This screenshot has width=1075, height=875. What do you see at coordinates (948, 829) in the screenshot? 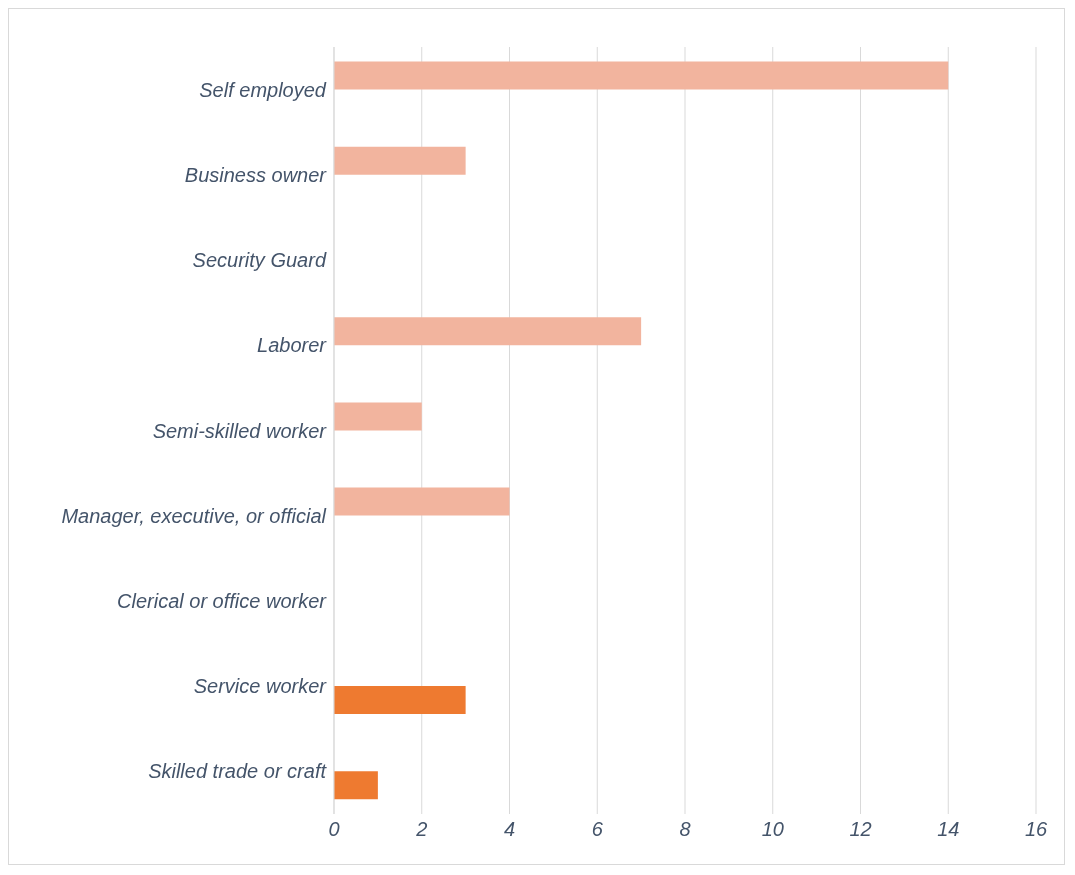
I see `x-tick-label: 14` at bounding box center [948, 829].